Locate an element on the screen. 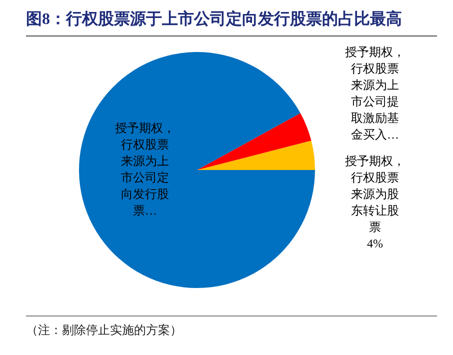 This screenshot has height=355, width=453. chart-title: 图8：行权股票源于上市公司定向发行股票的占比最高 is located at coordinates (214, 18).